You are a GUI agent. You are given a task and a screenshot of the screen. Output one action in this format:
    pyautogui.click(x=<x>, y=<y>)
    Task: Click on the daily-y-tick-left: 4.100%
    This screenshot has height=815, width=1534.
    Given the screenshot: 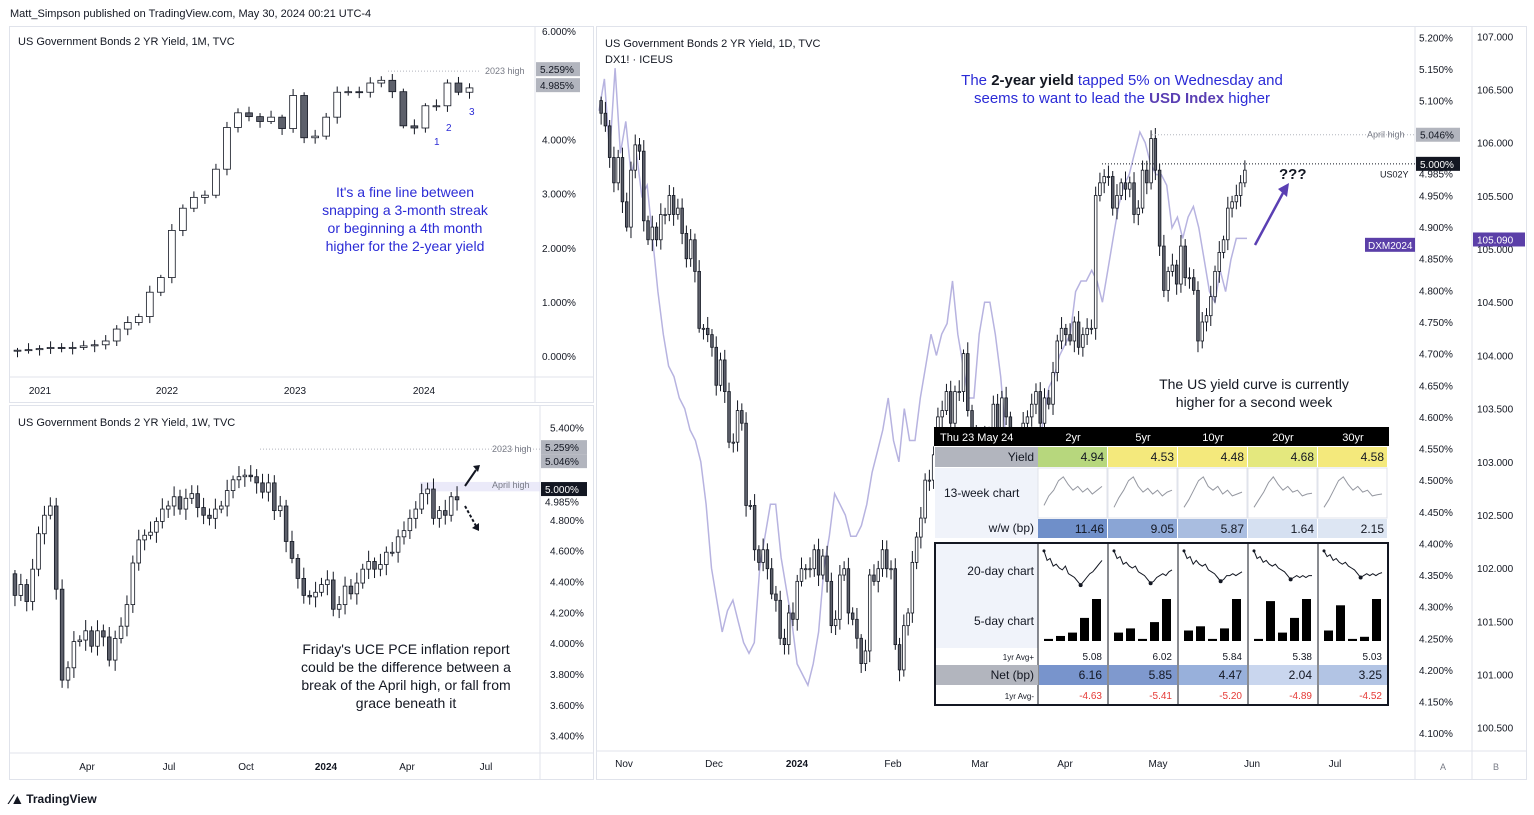 What is the action you would take?
    pyautogui.click(x=1436, y=734)
    